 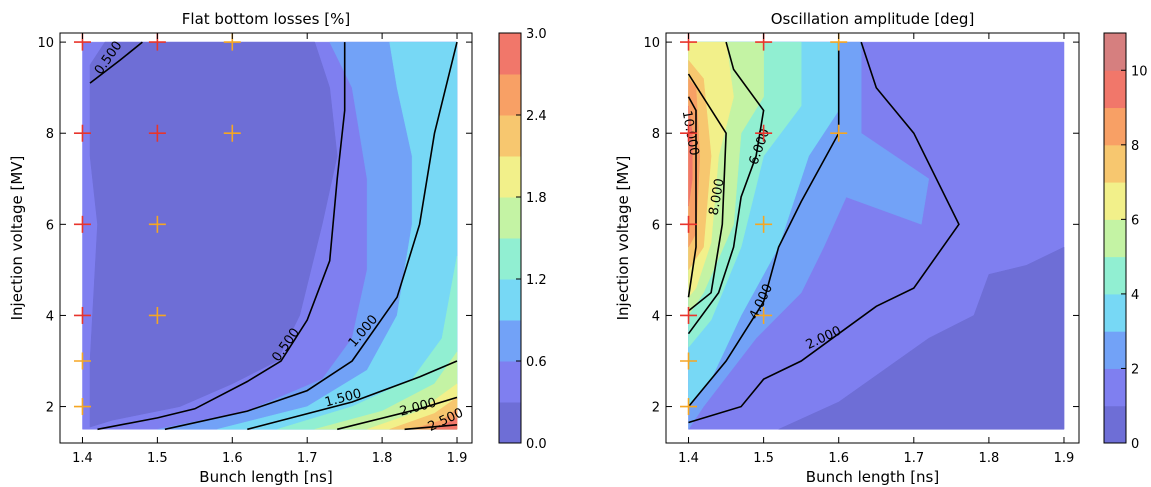 I want to click on colorbar-tick-label: 0.0, so click(x=536, y=444).